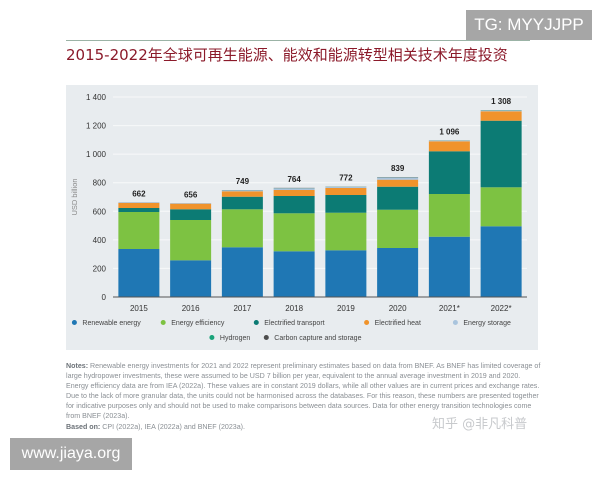 Image resolution: width=600 pixels, height=480 pixels. Describe the element at coordinates (346, 308) in the screenshot. I see `x-tick-label: 2019` at that location.